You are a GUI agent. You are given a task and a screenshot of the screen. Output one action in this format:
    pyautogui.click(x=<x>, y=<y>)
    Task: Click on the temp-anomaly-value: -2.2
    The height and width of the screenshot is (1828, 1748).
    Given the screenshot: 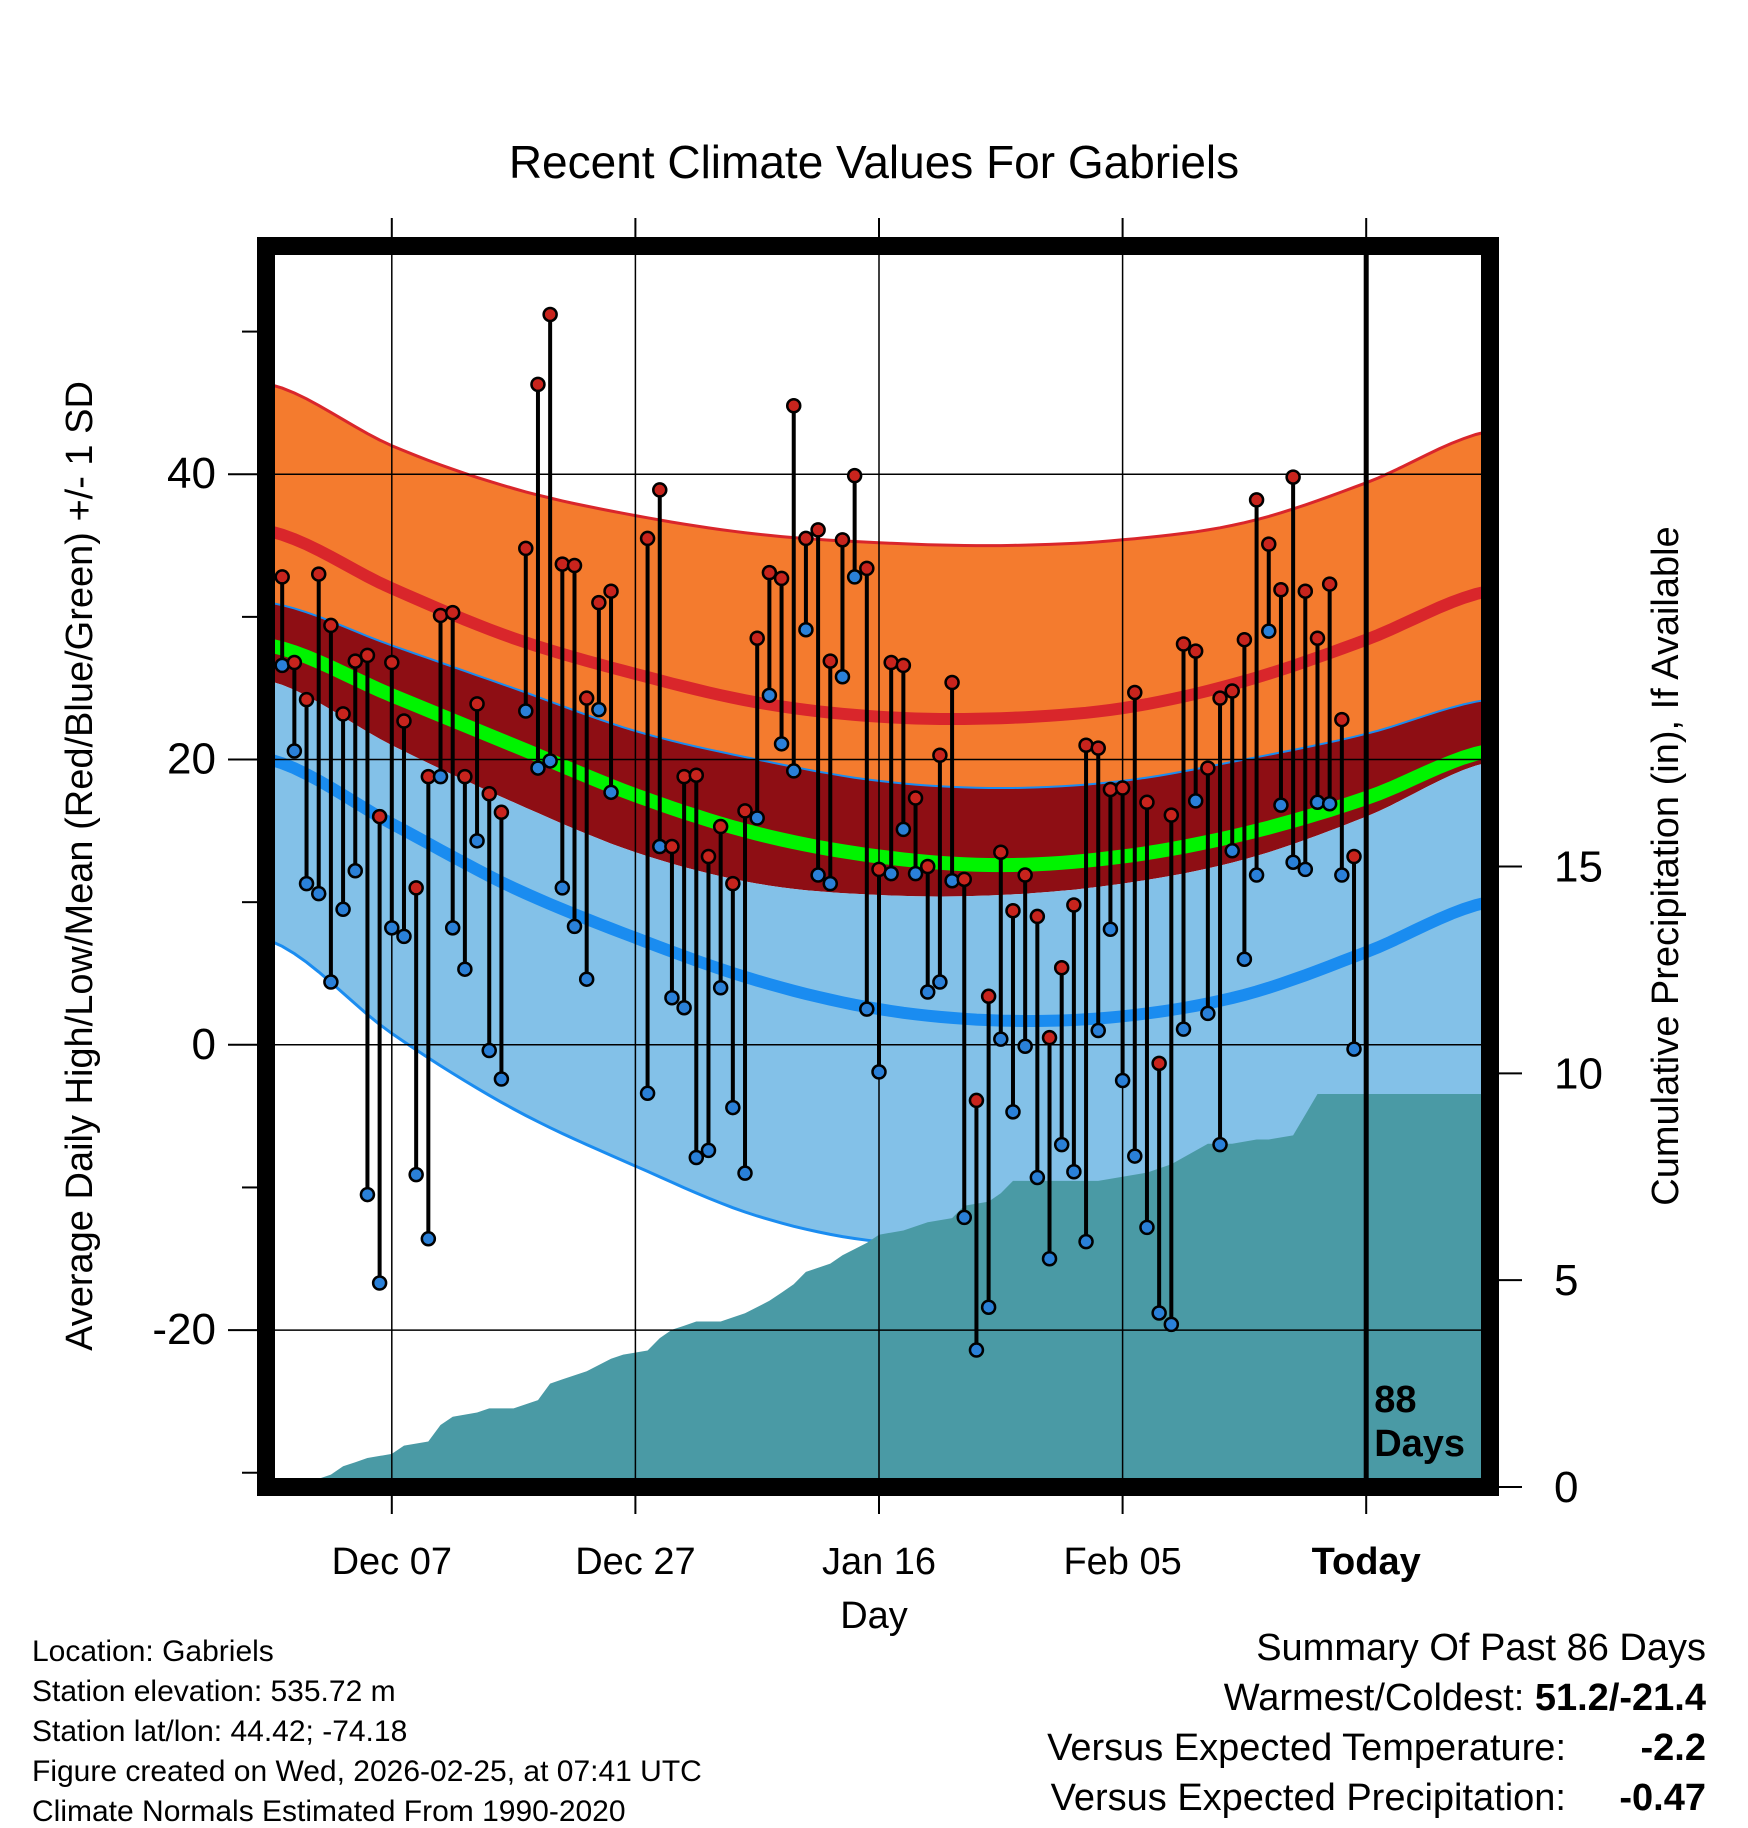 What is the action you would take?
    pyautogui.click(x=1673, y=1748)
    